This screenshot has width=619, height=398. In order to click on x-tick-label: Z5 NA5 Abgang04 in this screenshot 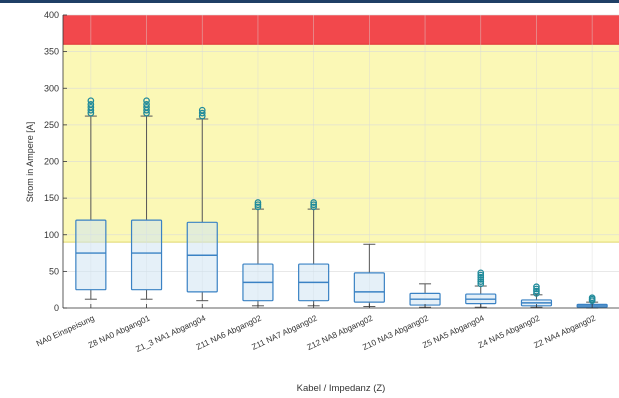, I will do `click(453, 331)`.